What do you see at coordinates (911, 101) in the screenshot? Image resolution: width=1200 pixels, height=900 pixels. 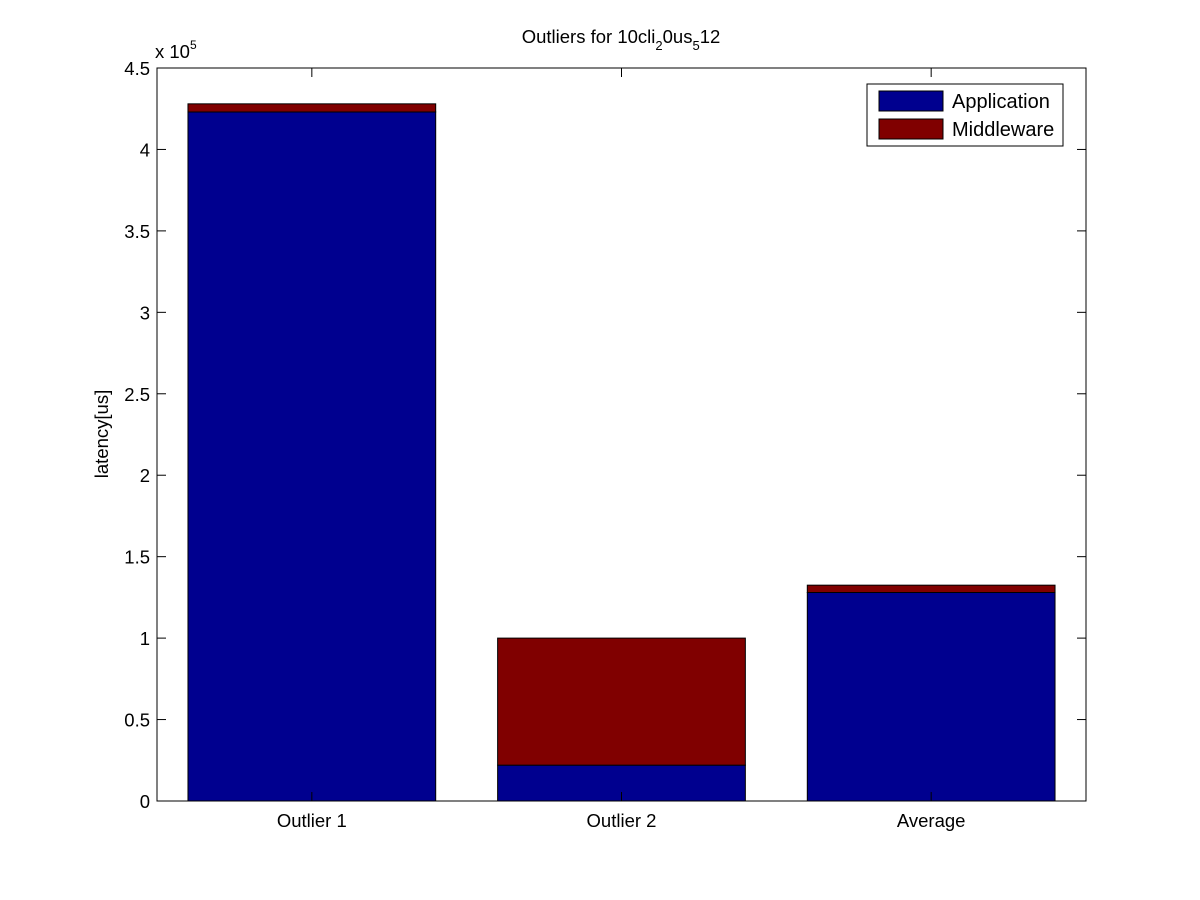 I see `legend-swatch-application` at bounding box center [911, 101].